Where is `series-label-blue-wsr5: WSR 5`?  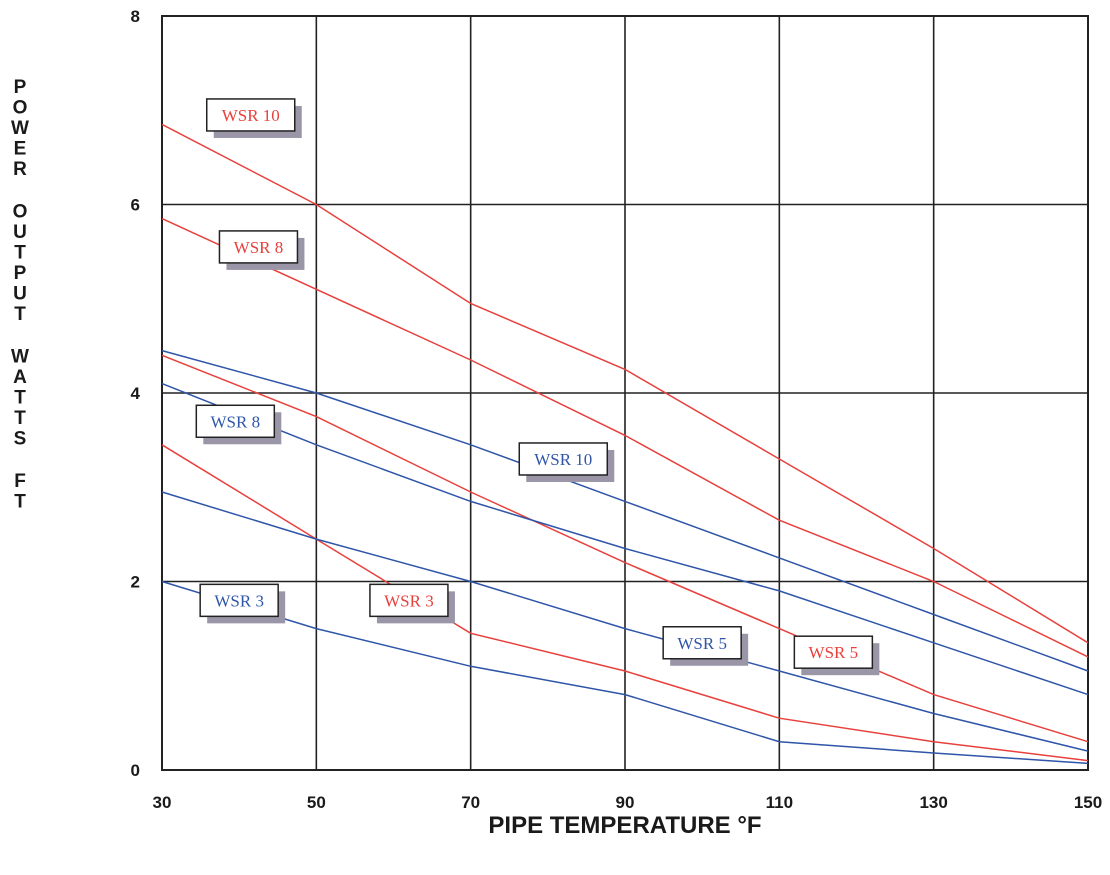 series-label-blue-wsr5: WSR 5 is located at coordinates (705, 646).